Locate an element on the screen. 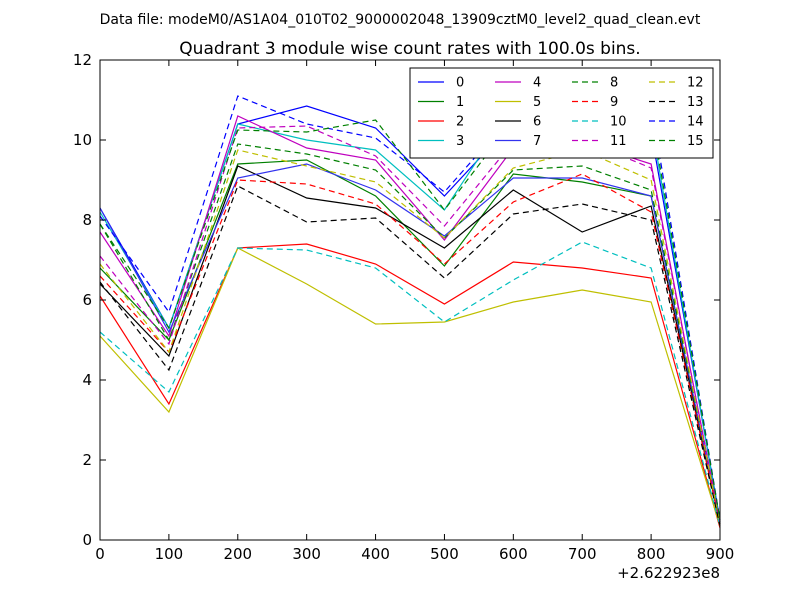 The image size is (800, 600). x-tick-label: 0 is located at coordinates (100, 554).